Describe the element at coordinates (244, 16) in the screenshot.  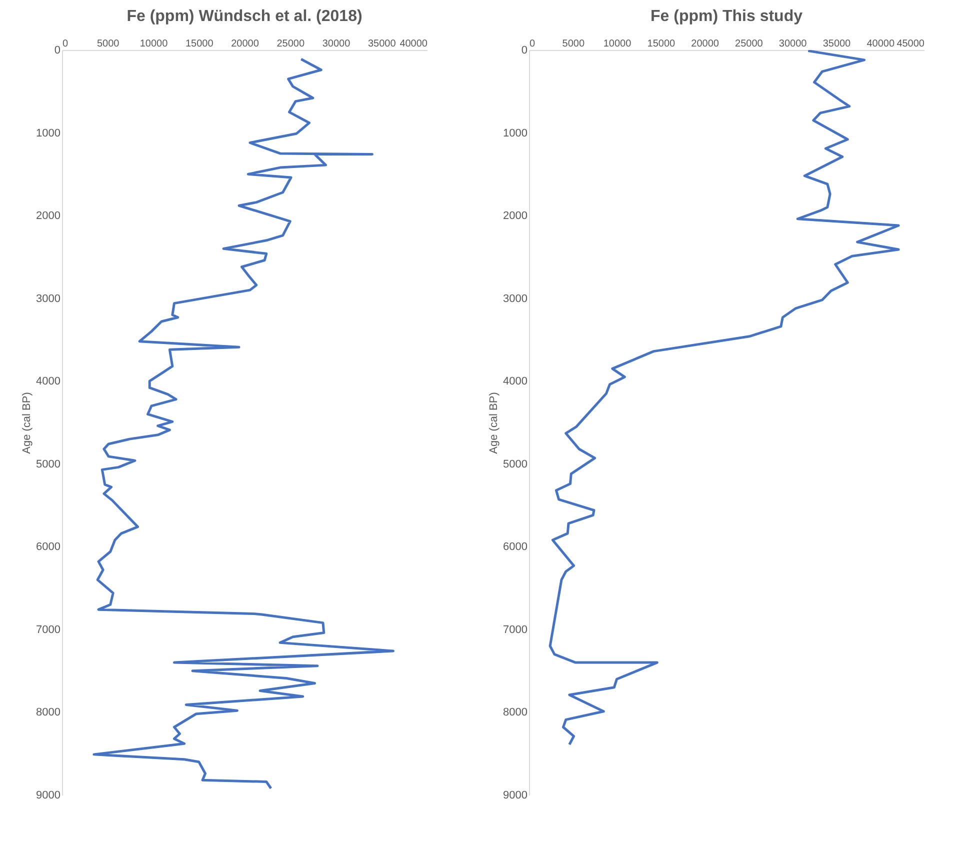
I see `chart-title: Fe (ppm) Wündsch et al. (2018)` at that location.